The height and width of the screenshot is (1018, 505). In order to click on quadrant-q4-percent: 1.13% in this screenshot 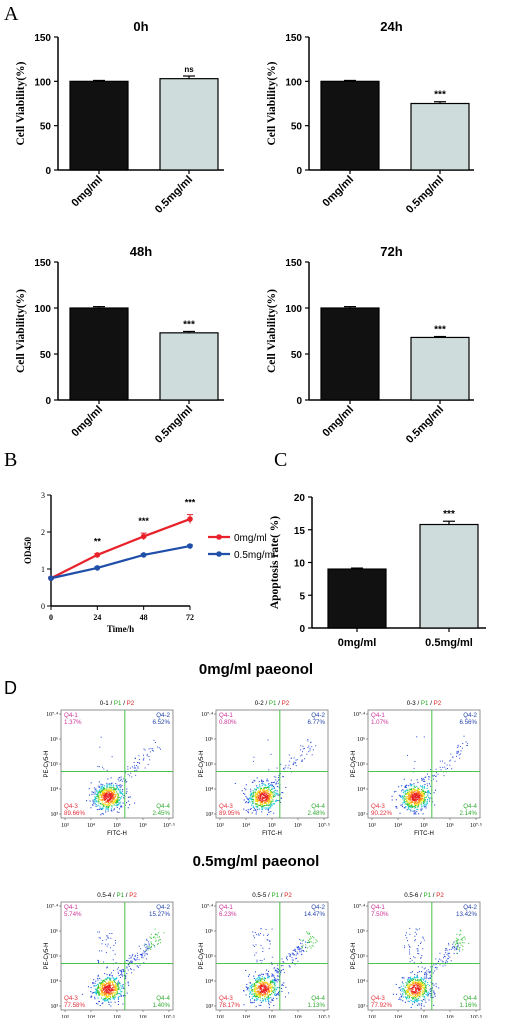, I will do `click(316, 1005)`.